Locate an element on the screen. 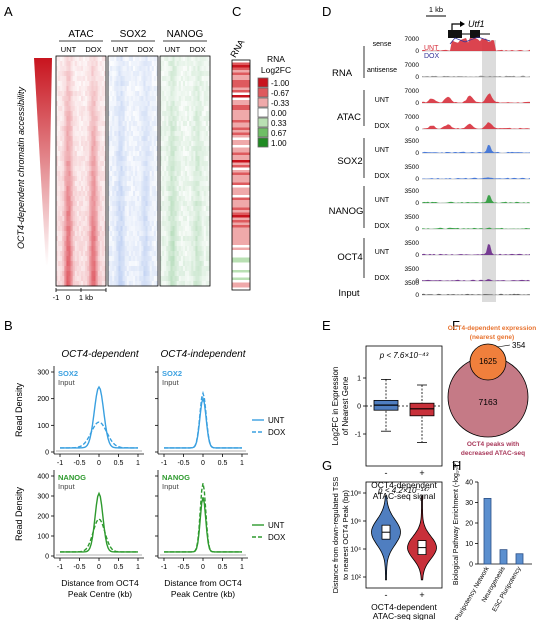 Image resolution: width=538 pixels, height=620 pixels. venn-title: OCT4-dependent expression is located at coordinates (492, 328).